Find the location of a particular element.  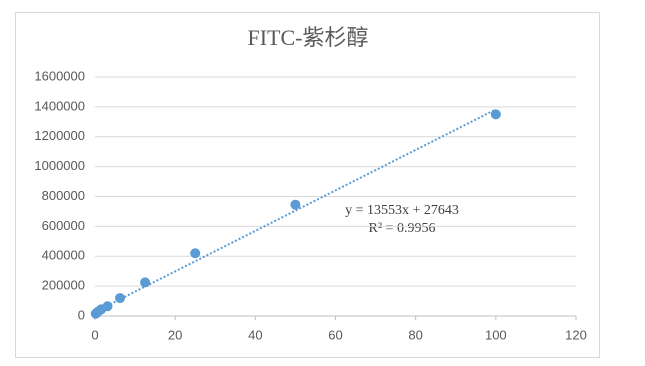

y-tick-label: 800000 is located at coordinates (63, 195).